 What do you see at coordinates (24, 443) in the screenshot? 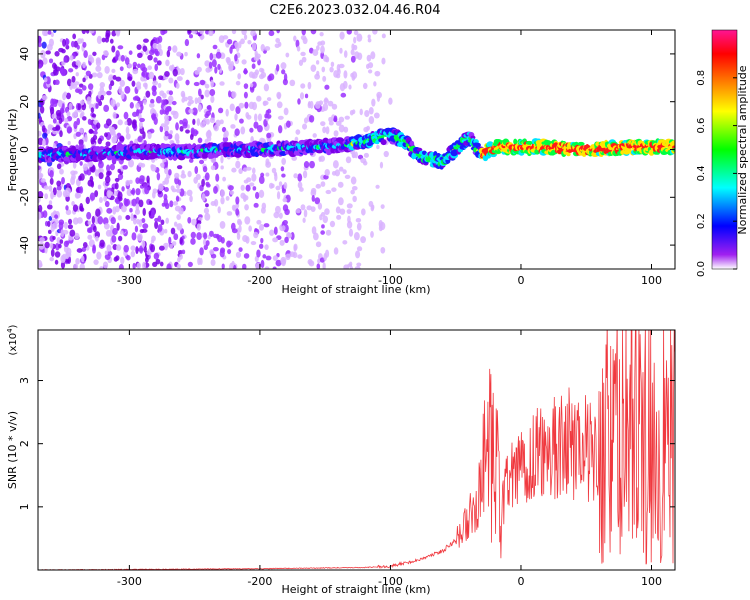
I see `y-tick-label: 2` at bounding box center [24, 443].